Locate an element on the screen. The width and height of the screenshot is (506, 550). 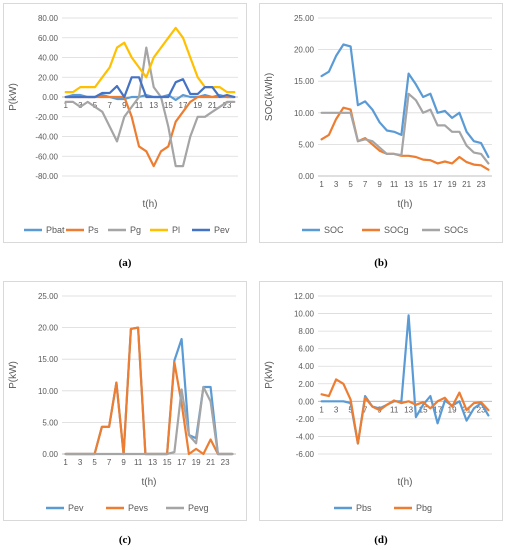
y-tick-label: -60.00 is located at coordinates (46, 156).